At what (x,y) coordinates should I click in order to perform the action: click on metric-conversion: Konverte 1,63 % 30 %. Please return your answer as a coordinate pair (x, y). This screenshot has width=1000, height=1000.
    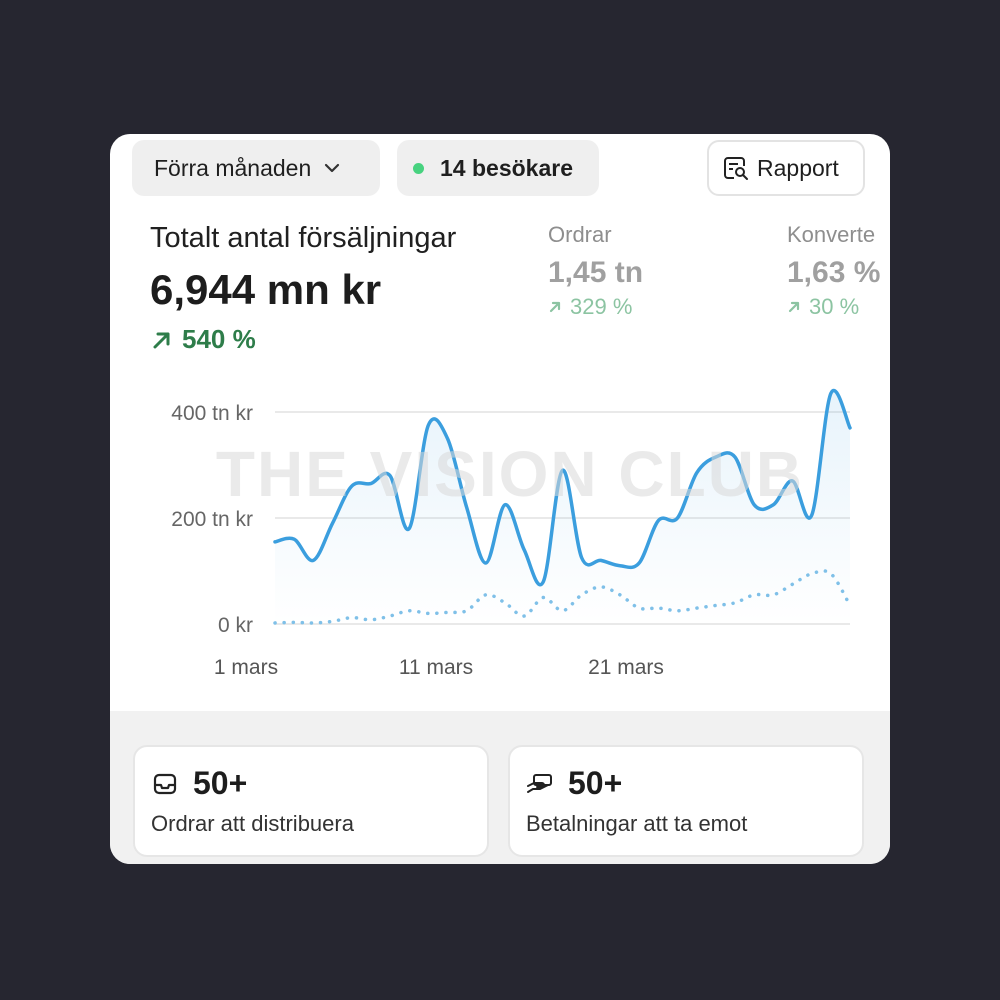
    Looking at the image, I should click on (833, 271).